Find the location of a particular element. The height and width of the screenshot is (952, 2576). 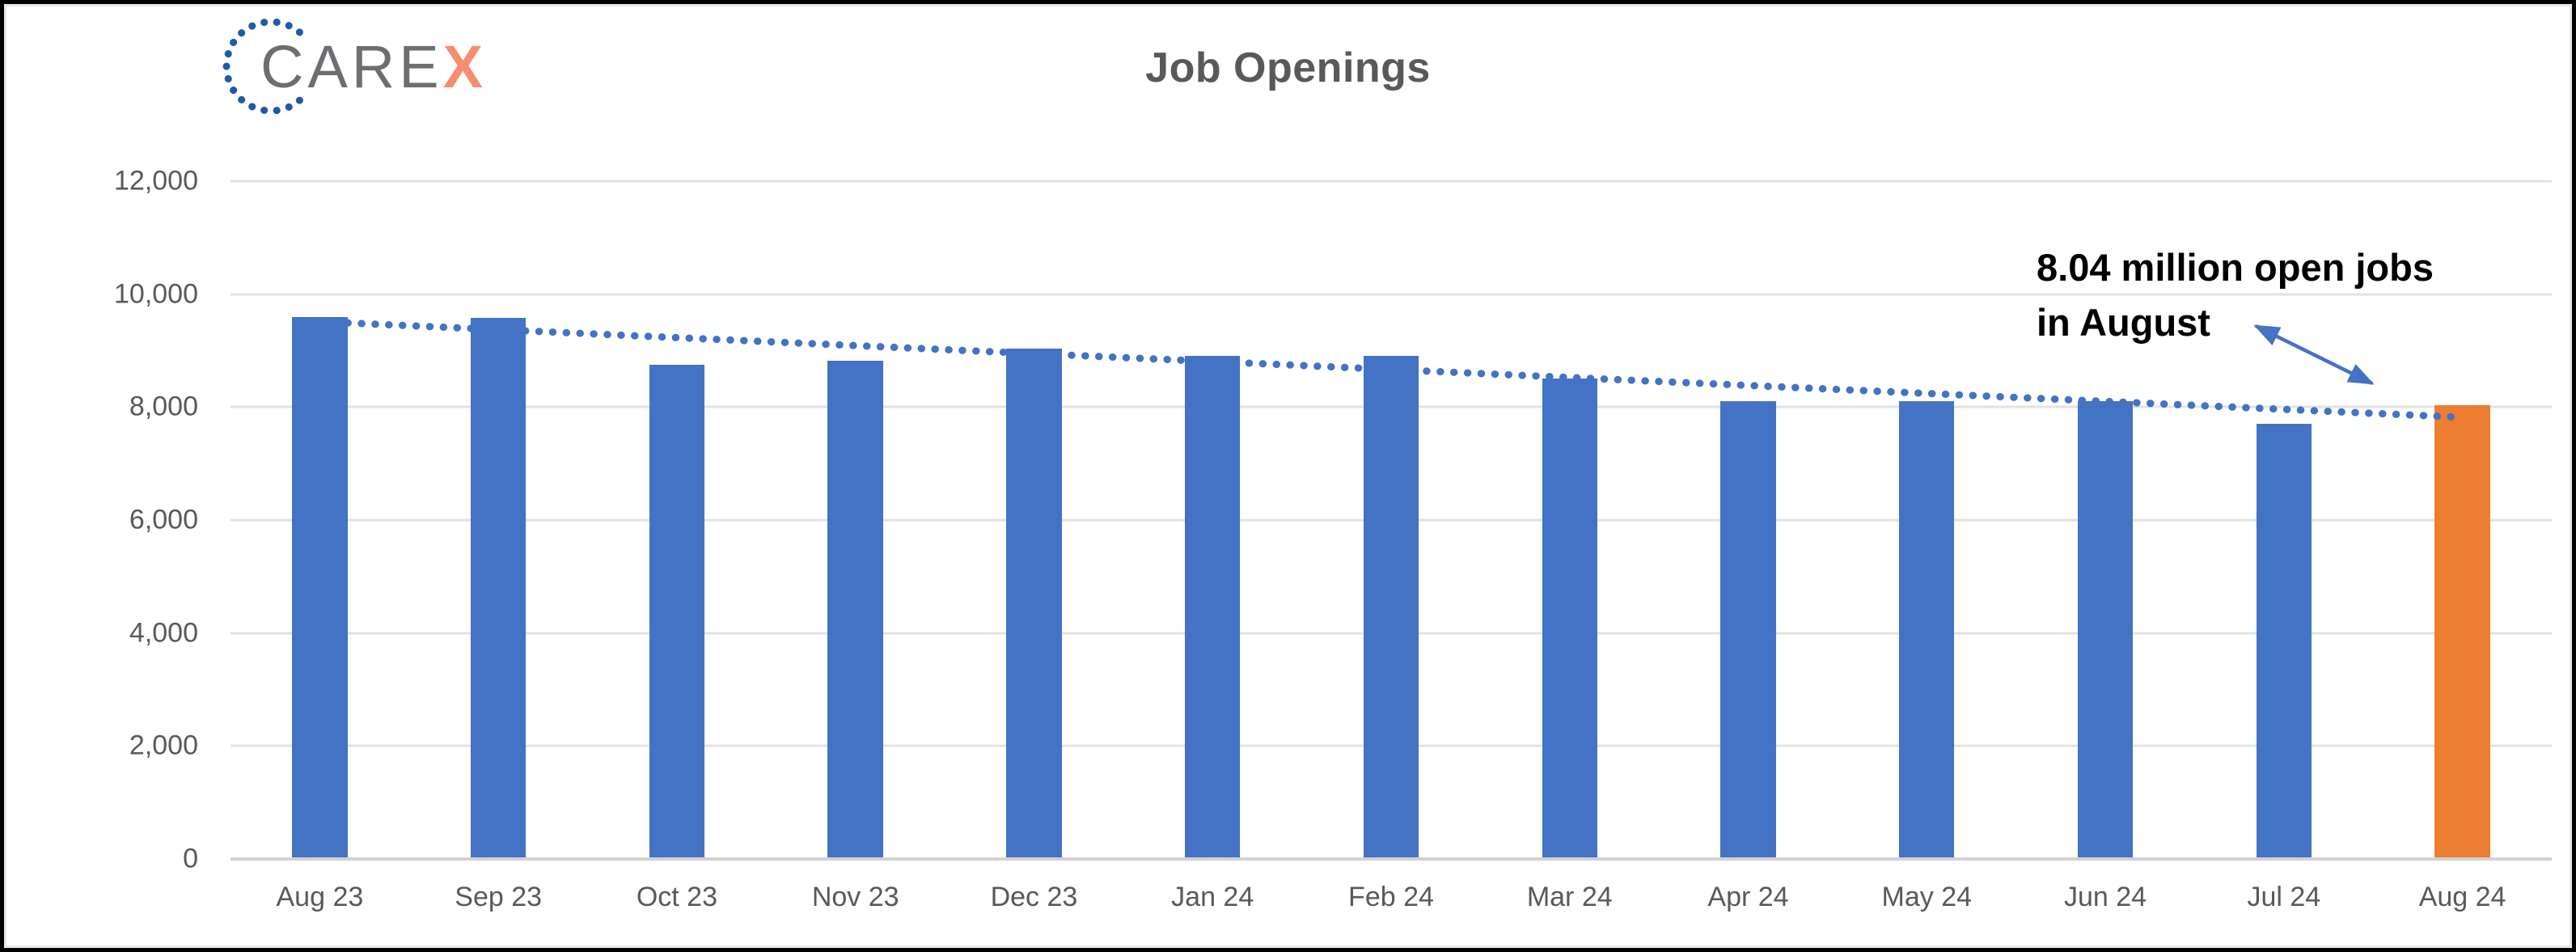

logo-accent-letter: X is located at coordinates (465, 66).